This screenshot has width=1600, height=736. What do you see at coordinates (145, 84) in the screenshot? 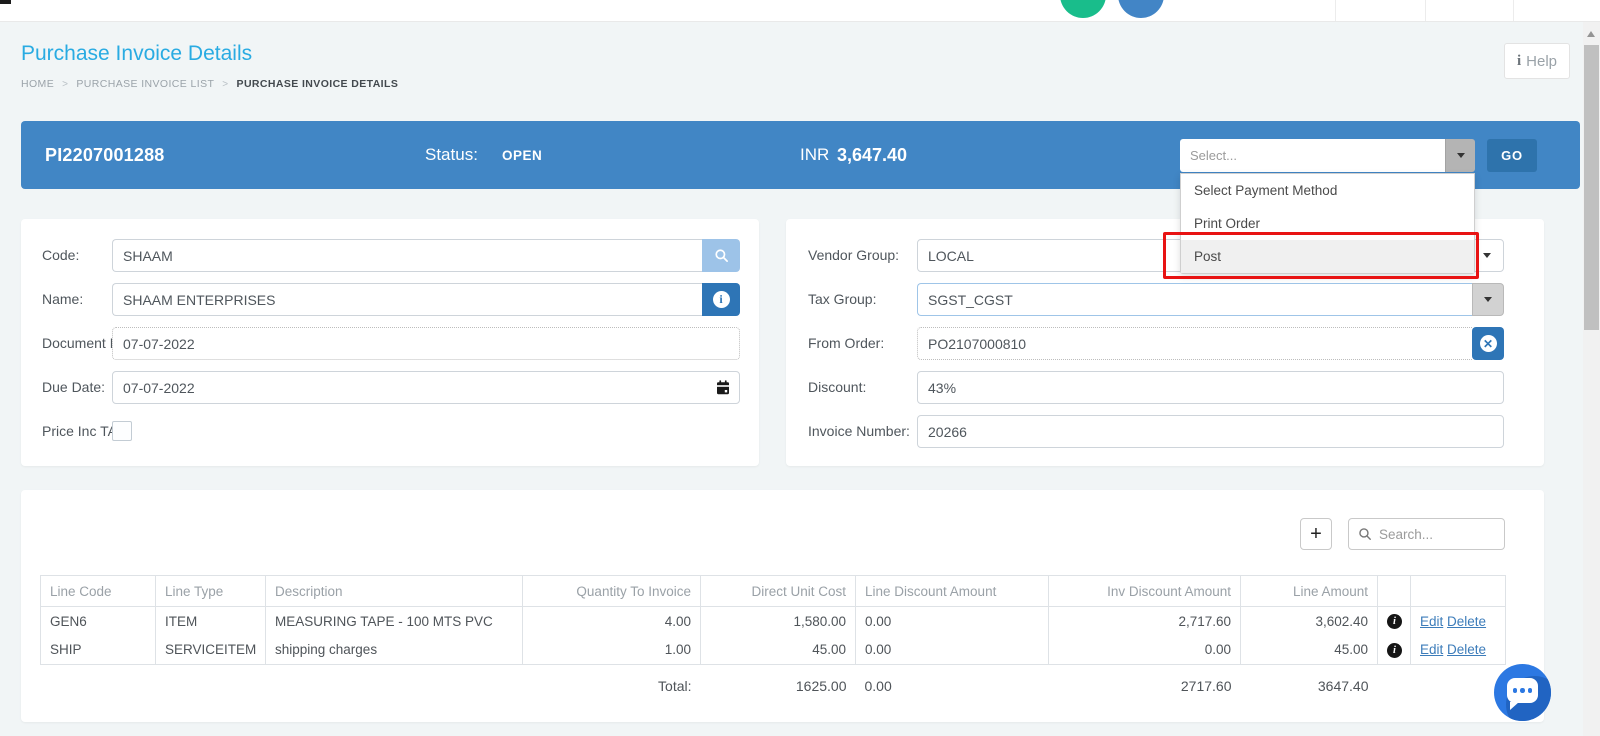
I see `breadcrumb-purchase-invoice-list: PURCHASE INVOICE LIST` at bounding box center [145, 84].